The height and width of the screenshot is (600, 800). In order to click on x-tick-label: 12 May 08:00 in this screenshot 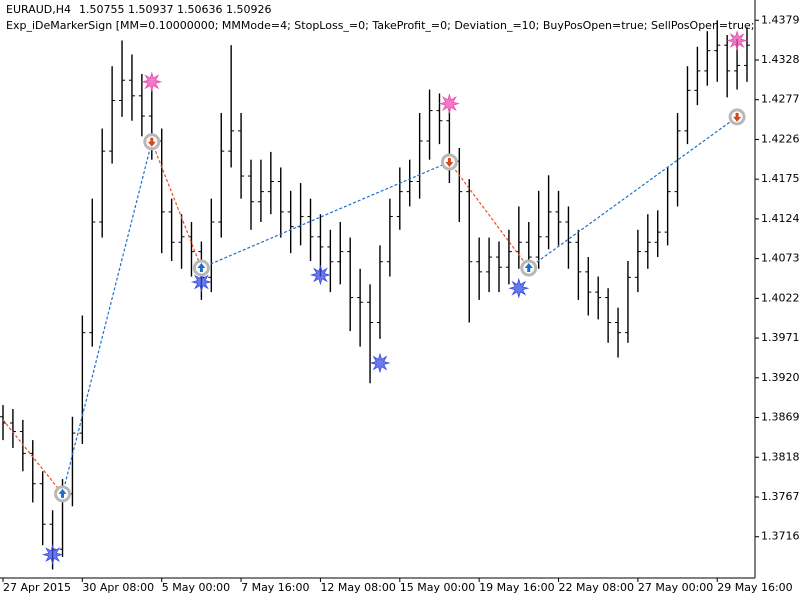, I will do `click(357, 587)`.